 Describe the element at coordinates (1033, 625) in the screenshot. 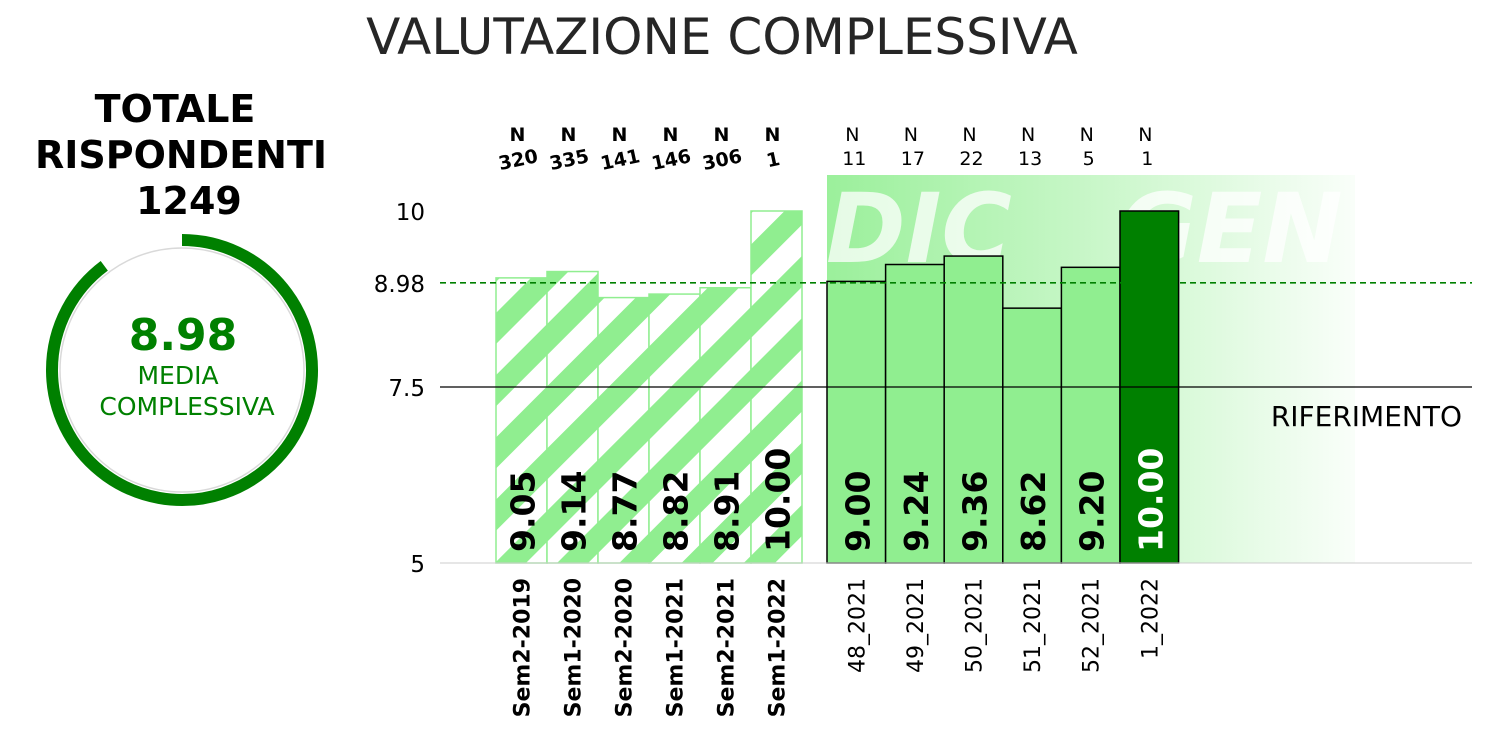

I see `x-tick-label: 51_2021` at that location.